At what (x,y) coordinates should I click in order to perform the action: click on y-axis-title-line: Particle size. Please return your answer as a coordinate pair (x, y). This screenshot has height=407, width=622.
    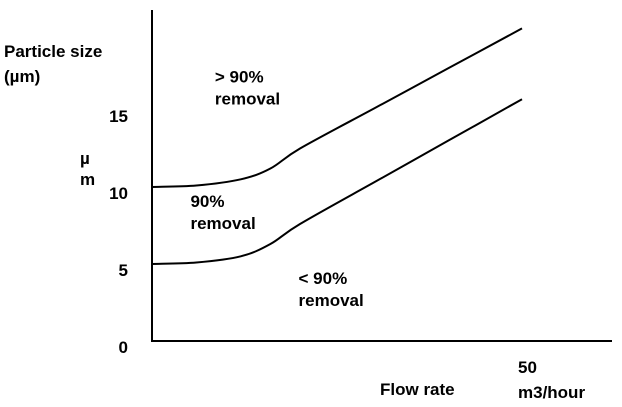
    Looking at the image, I should click on (53, 51).